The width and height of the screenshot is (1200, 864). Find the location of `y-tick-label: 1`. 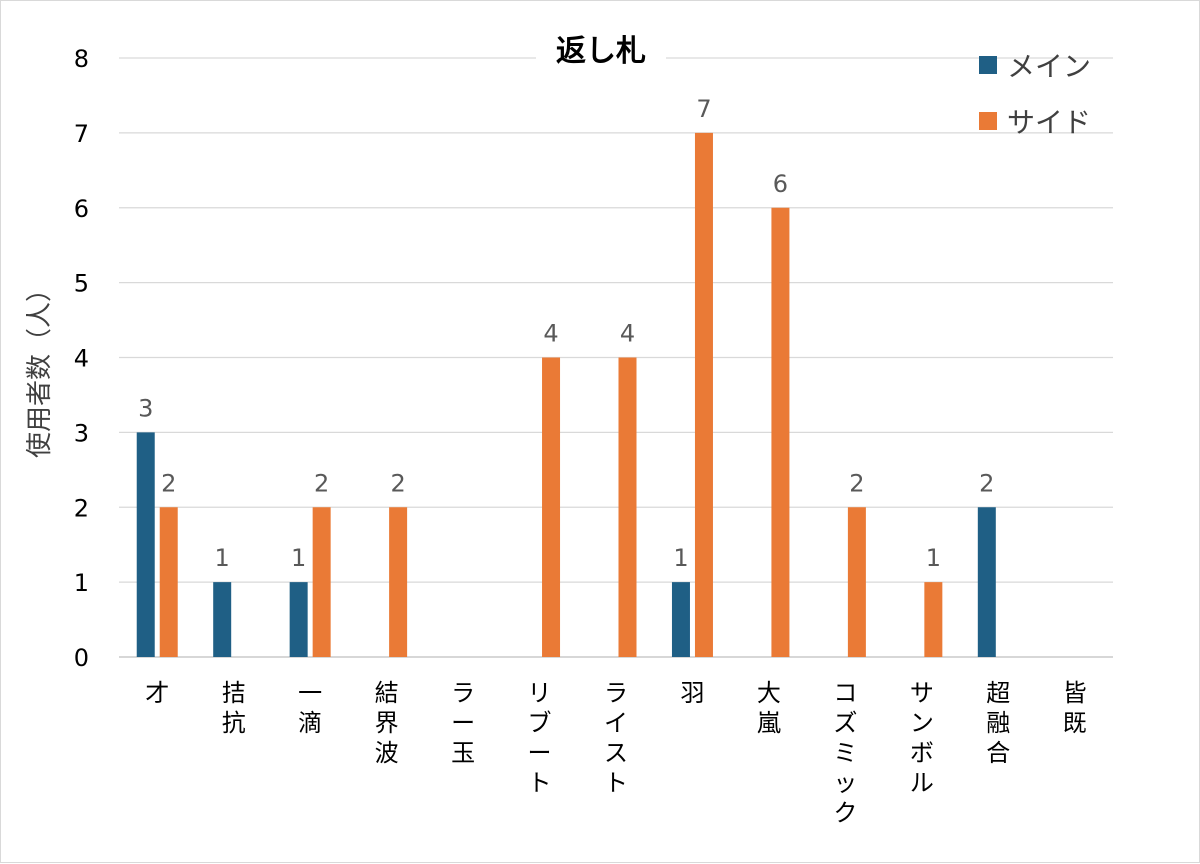

y-tick-label: 1 is located at coordinates (81, 583).